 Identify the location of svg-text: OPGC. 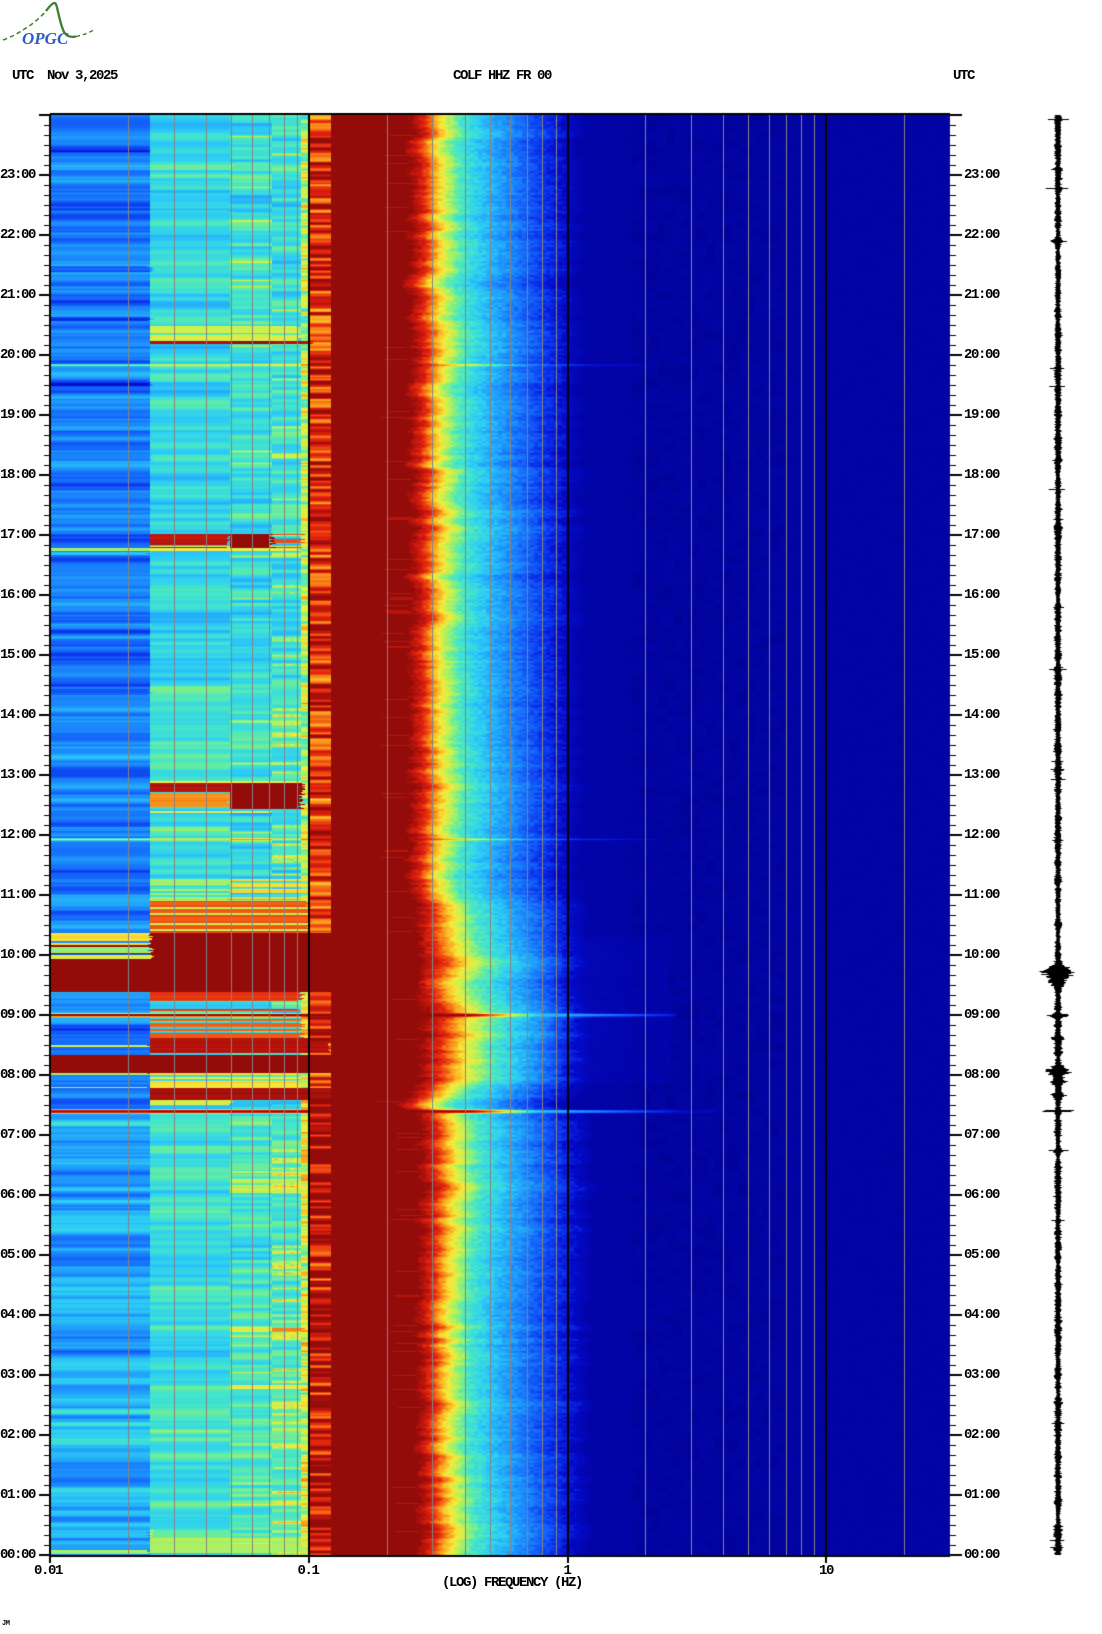
(45, 38).